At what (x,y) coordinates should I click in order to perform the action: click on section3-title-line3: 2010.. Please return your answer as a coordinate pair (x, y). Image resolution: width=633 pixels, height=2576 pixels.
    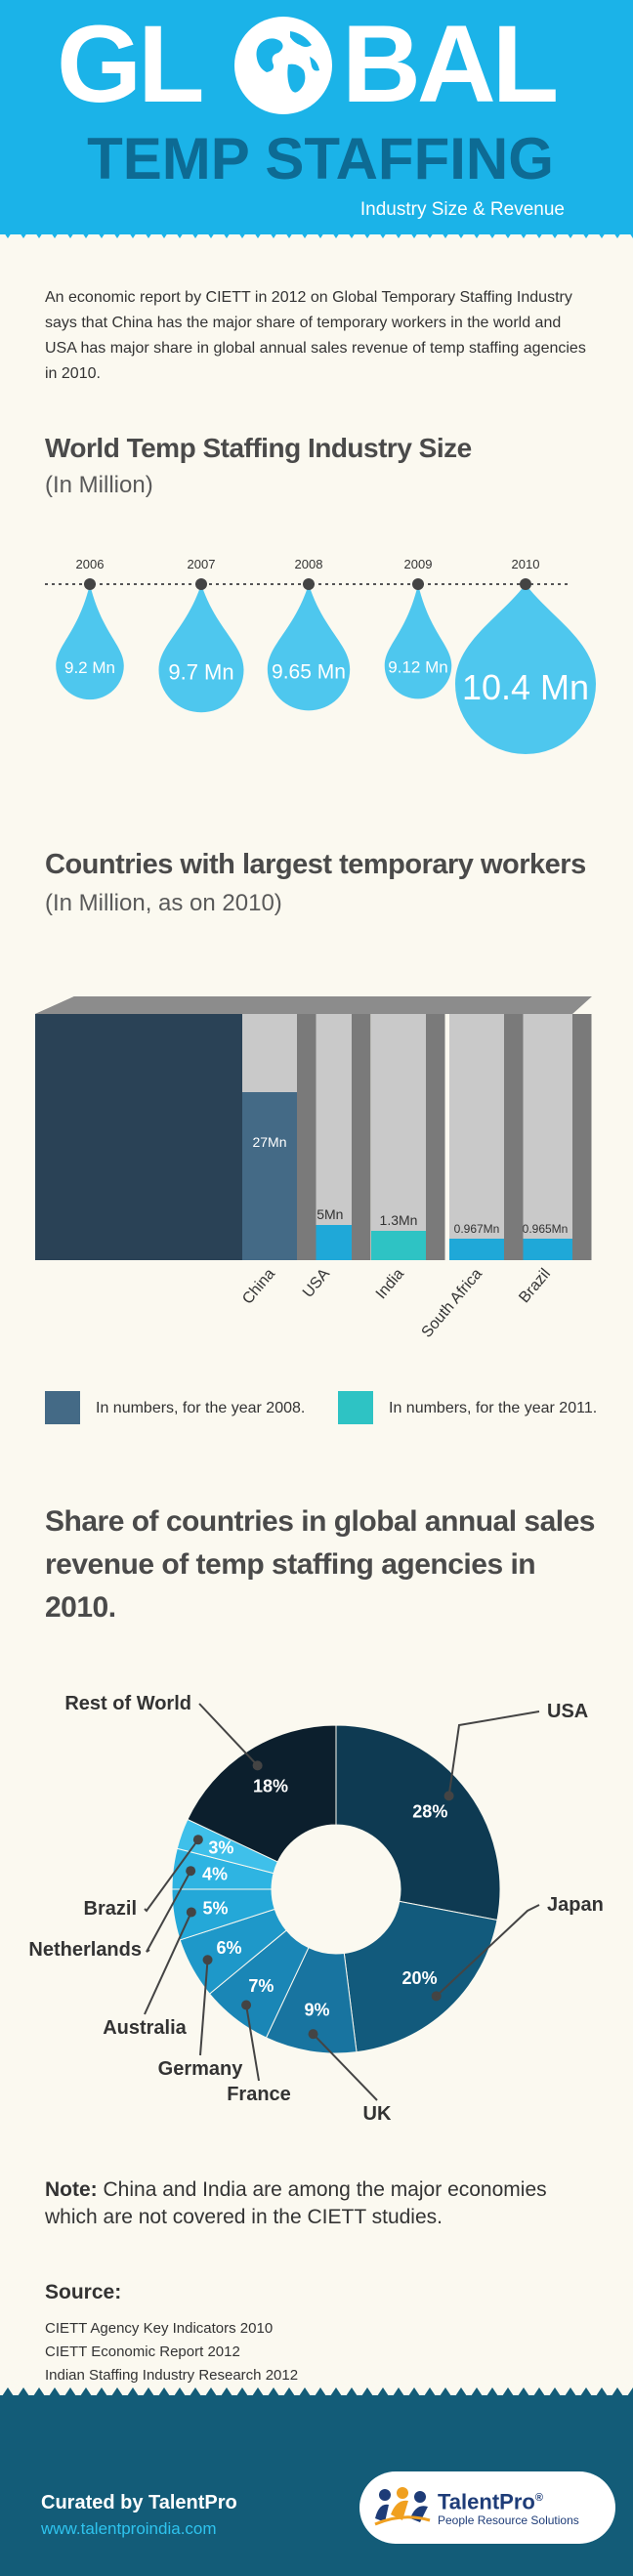
    Looking at the image, I should click on (80, 1607).